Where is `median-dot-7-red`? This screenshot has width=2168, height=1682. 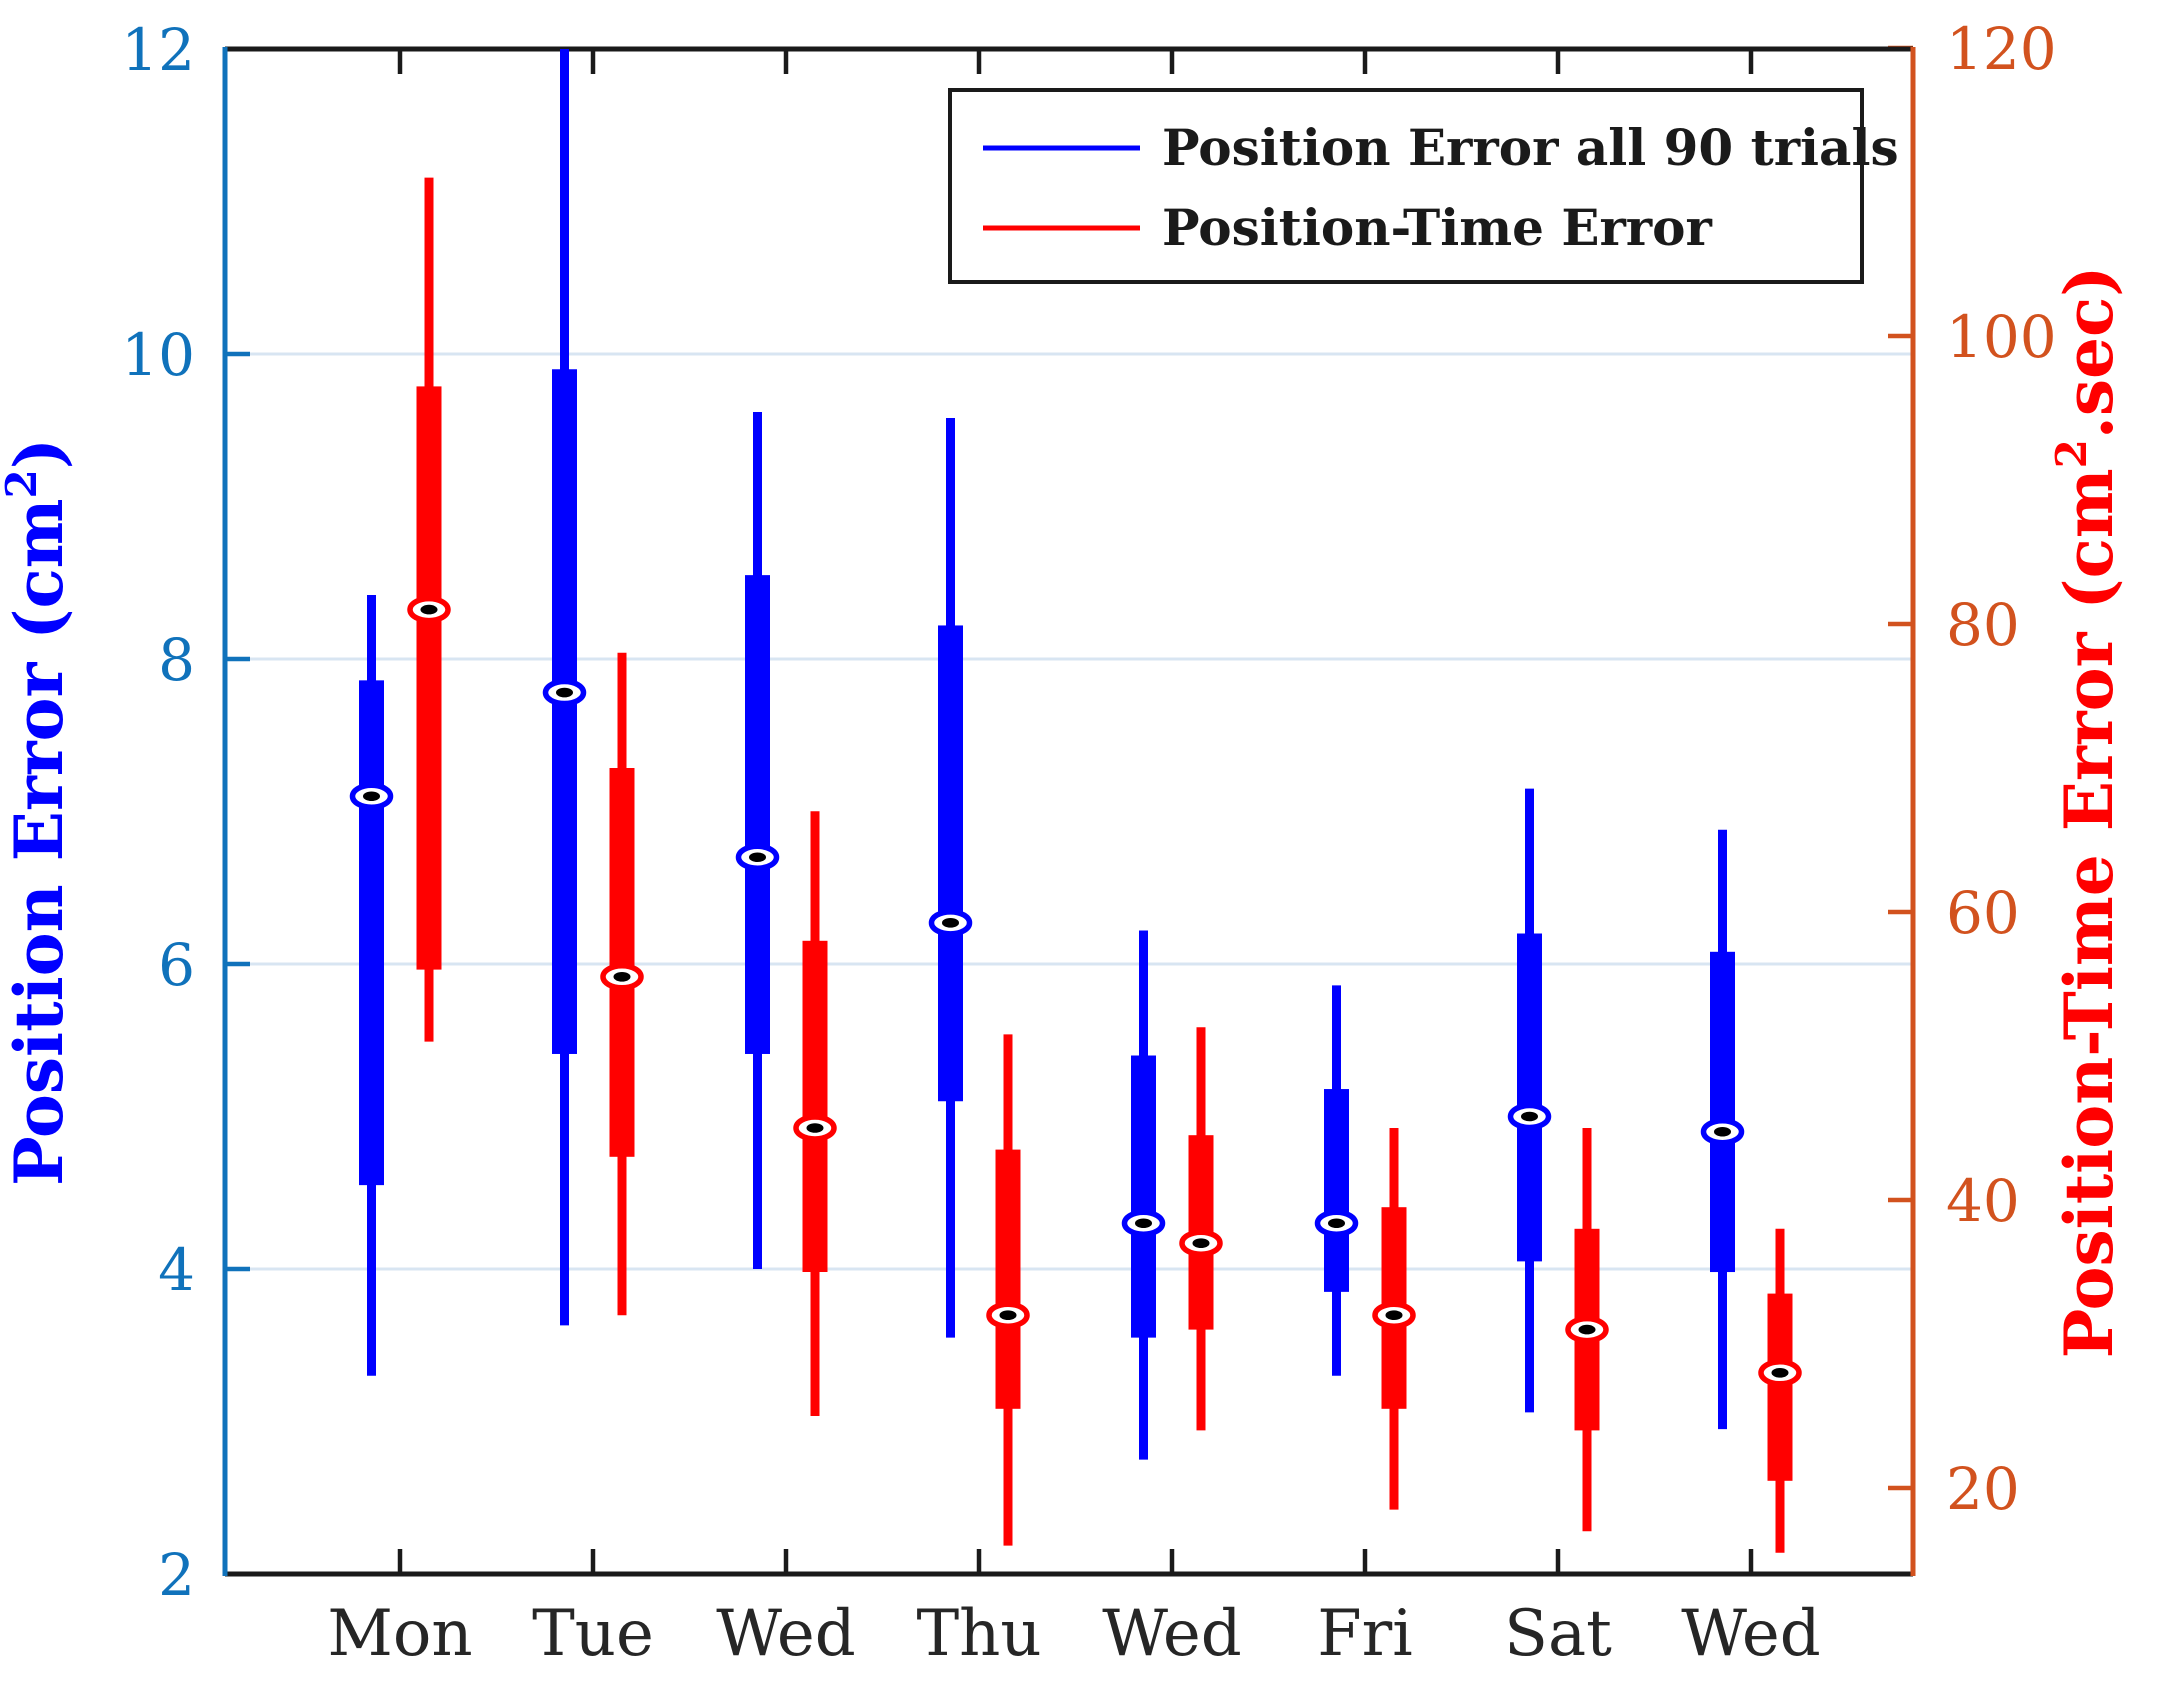 median-dot-7-red is located at coordinates (1780, 1373).